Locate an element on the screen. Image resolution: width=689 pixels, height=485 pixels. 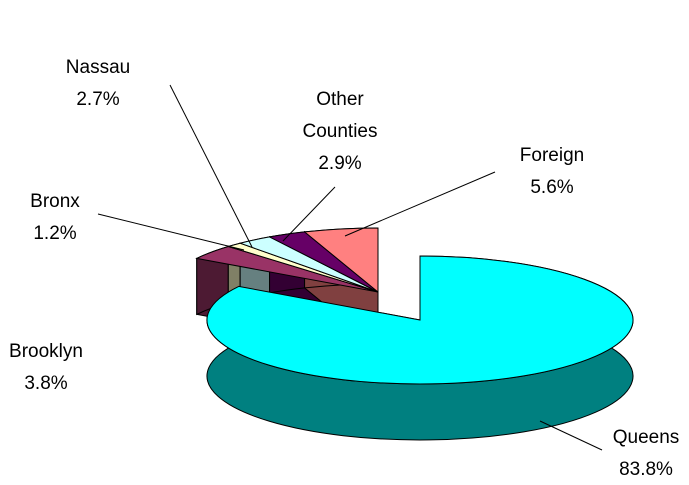
slice-label: Other Counties 2.9% is located at coordinates (340, 132).